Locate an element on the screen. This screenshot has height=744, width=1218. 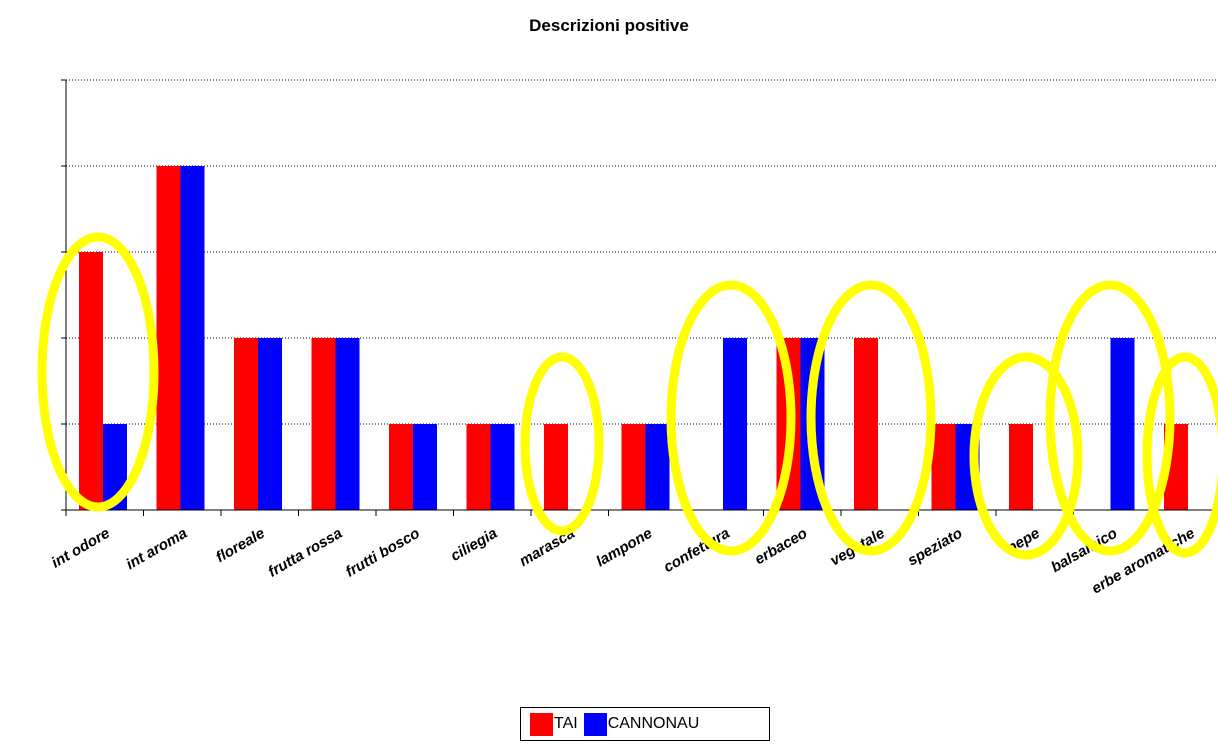
legend-swatch-tai is located at coordinates (541, 724).